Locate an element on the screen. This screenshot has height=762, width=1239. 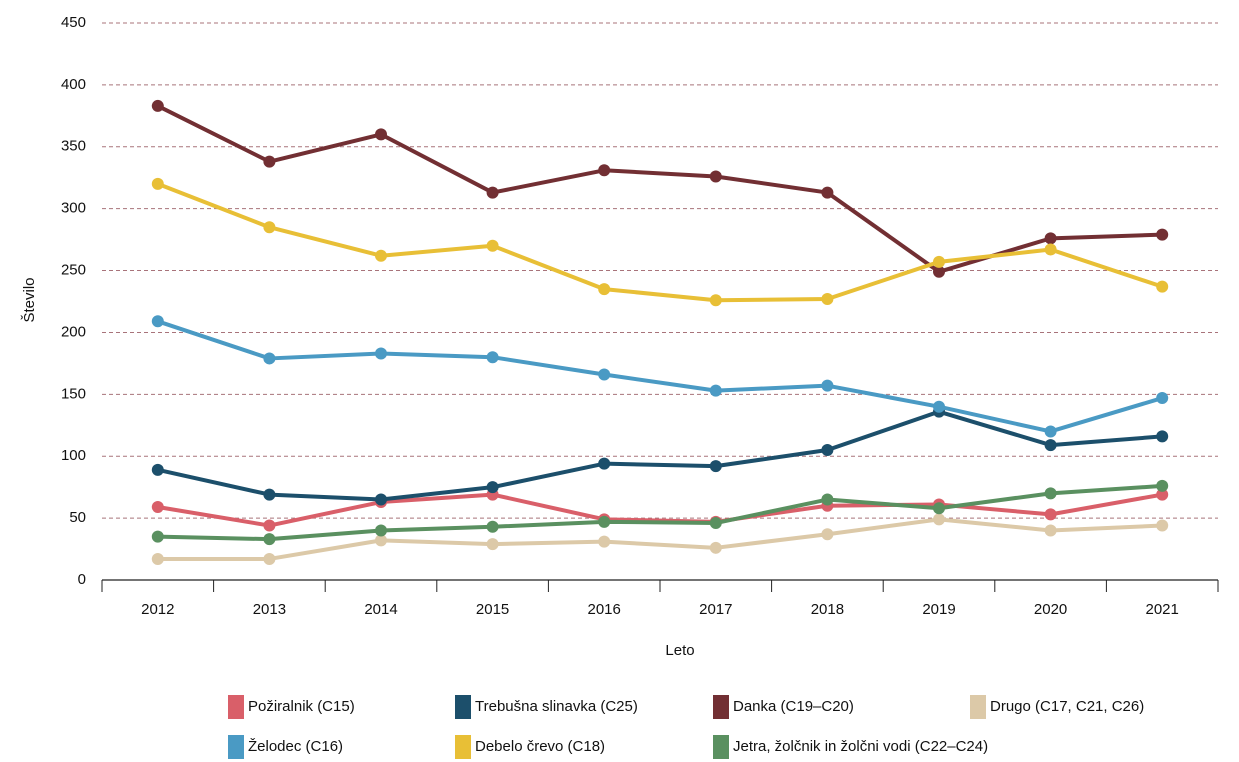
x-tick-label: 2013 is located at coordinates (269, 609).